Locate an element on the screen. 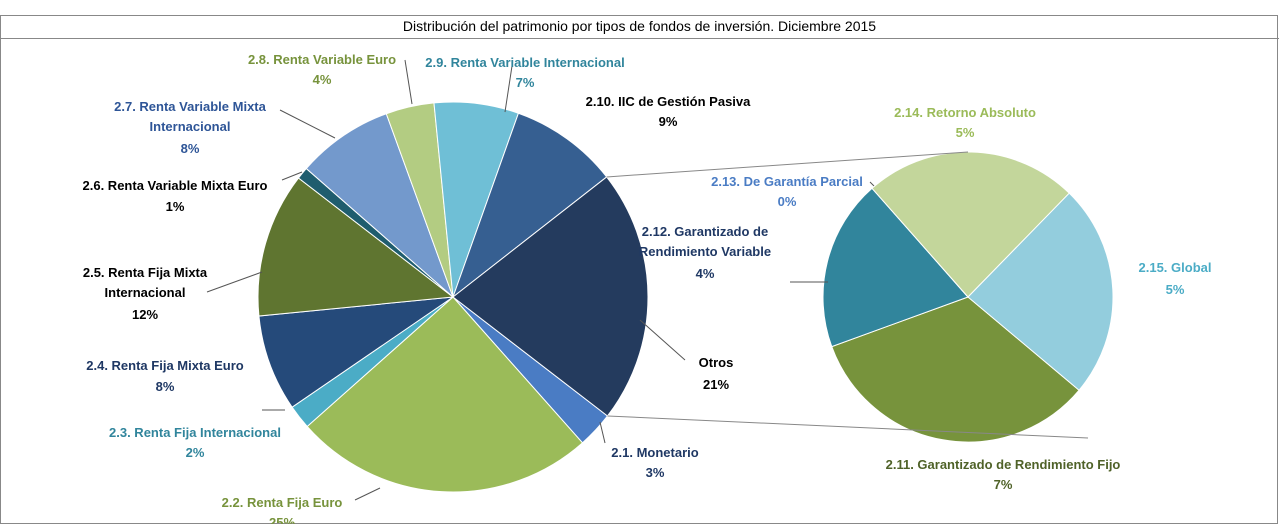  slice-label: 2.6. Renta Variable Mixta Euro is located at coordinates (175, 185).